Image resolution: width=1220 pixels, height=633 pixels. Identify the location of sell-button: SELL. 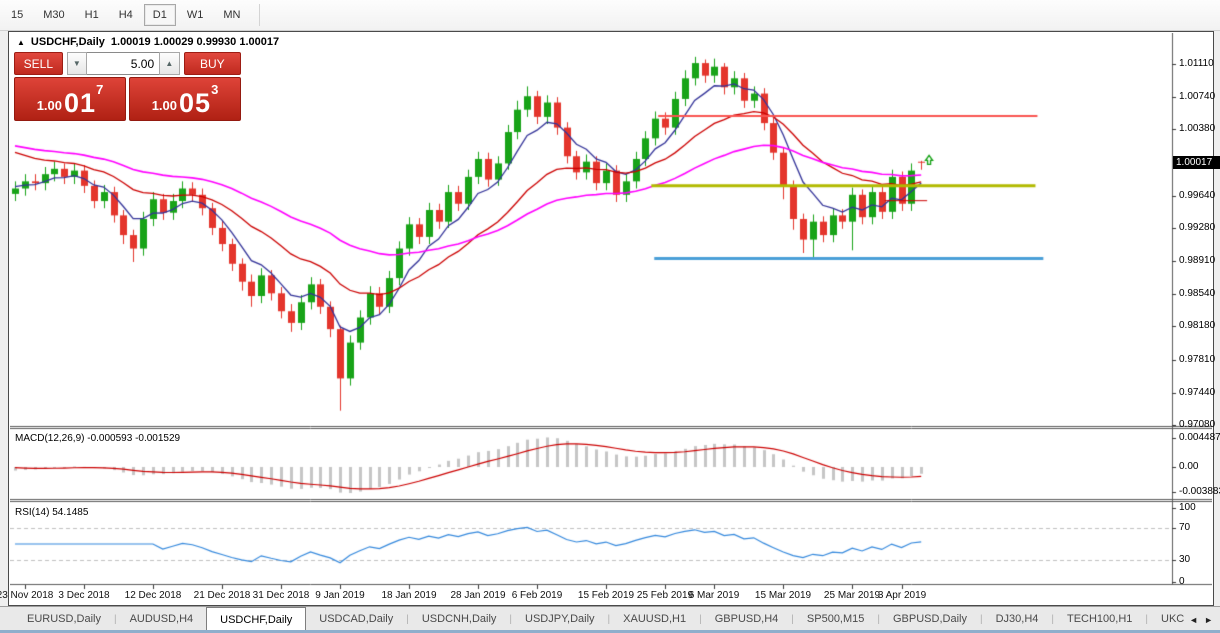
(38, 63).